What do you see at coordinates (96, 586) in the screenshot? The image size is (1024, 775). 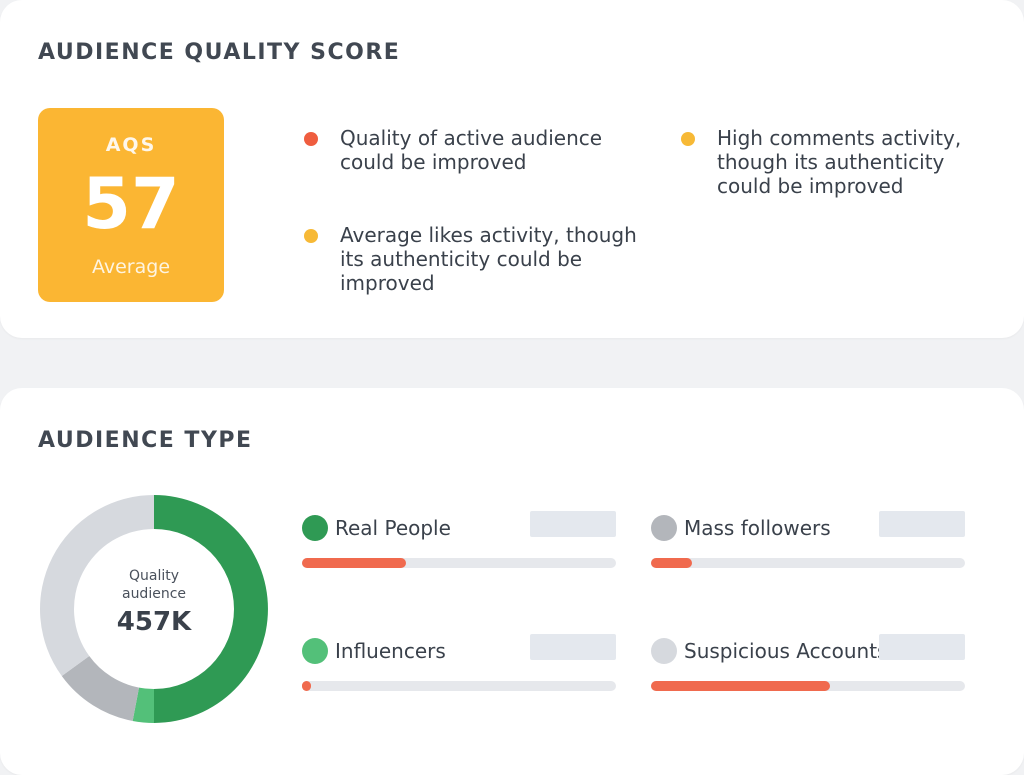 I see `donut-segment-suspicious-accounts` at bounding box center [96, 586].